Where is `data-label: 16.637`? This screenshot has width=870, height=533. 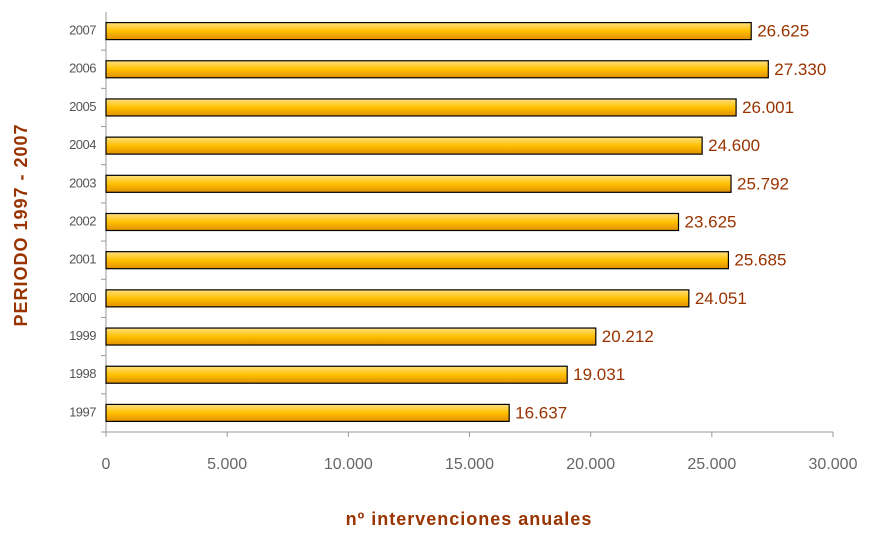 data-label: 16.637 is located at coordinates (541, 412).